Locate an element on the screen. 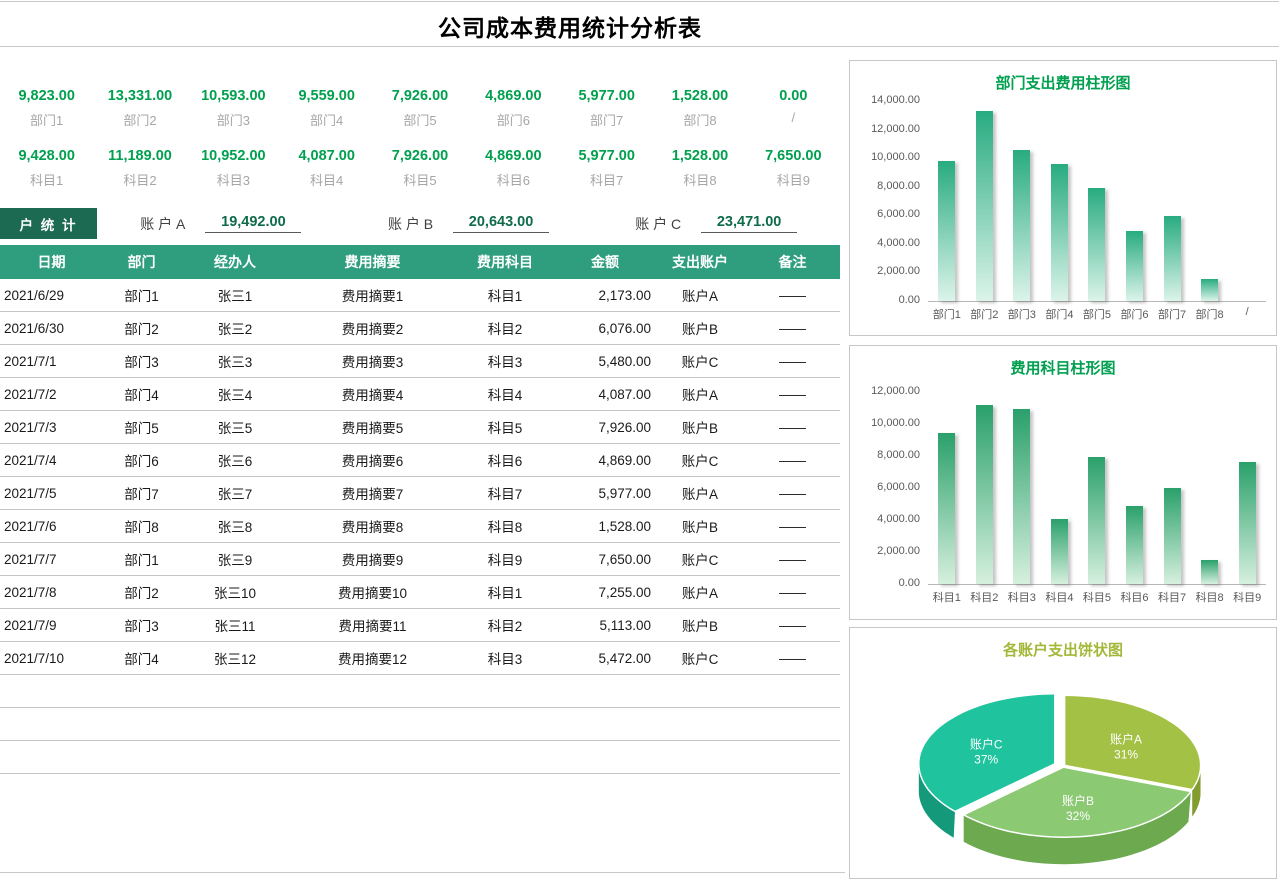 This screenshot has height=881, width=1279. table-cell: 2021/7/7 is located at coordinates (51, 559).